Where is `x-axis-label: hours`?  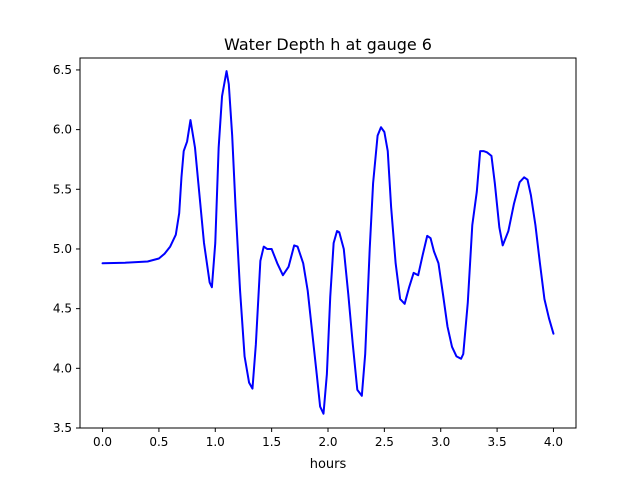
x-axis-label: hours is located at coordinates (328, 464).